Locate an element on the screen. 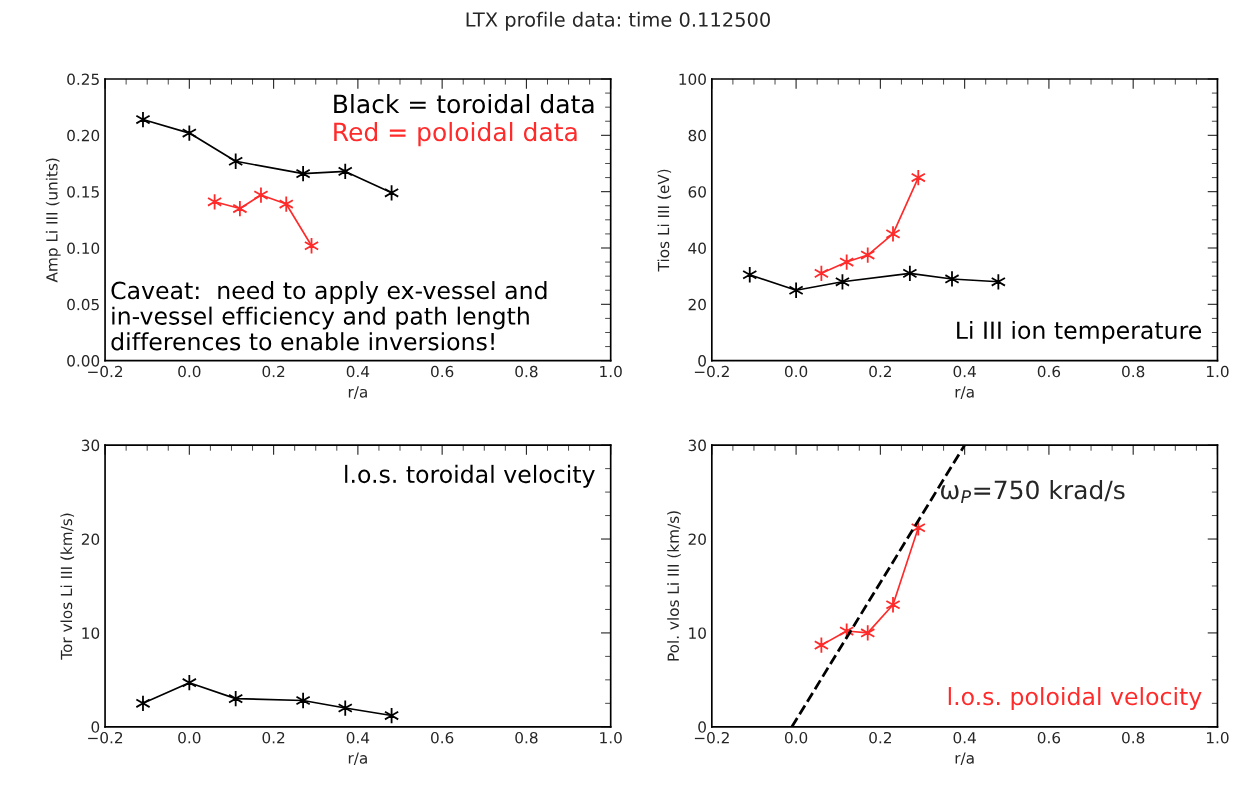  text: Red = poloidal data is located at coordinates (455, 134).